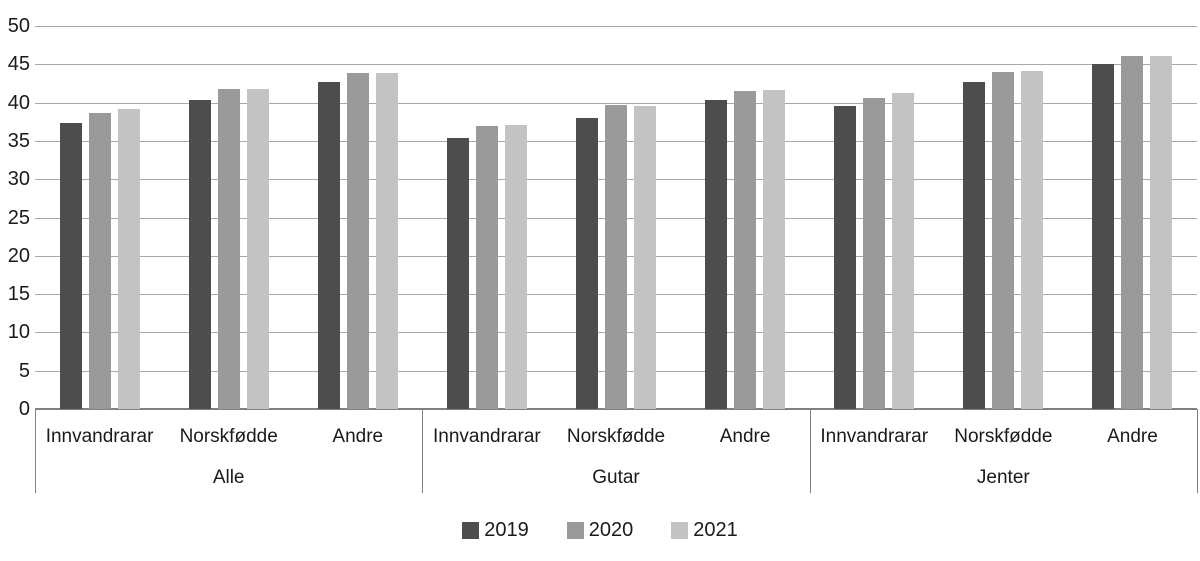 This screenshot has height=561, width=1200. Describe the element at coordinates (903, 250) in the screenshot. I see `bar-2021-jenter-innvandrarar` at that location.